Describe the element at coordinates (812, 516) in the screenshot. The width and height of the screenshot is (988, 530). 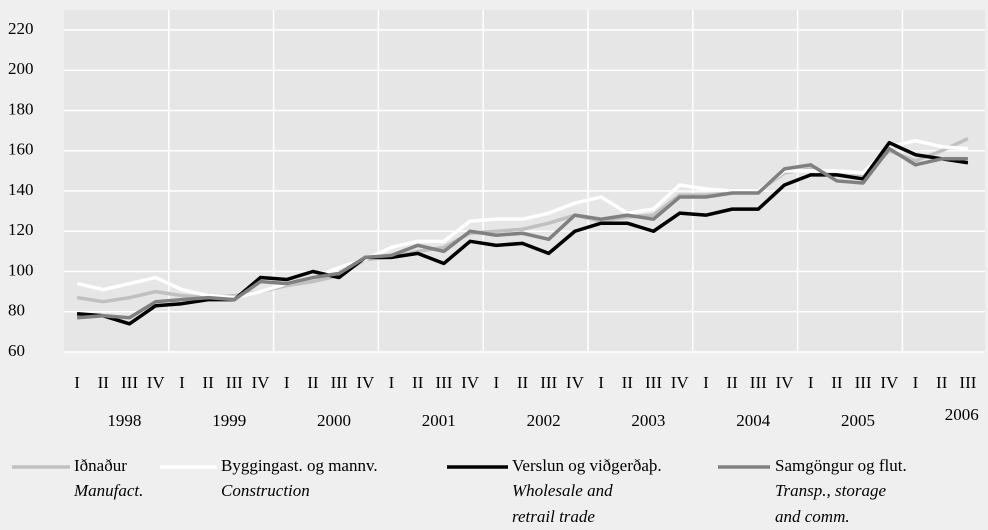
I see `legend-subtitle: and comm.` at that location.